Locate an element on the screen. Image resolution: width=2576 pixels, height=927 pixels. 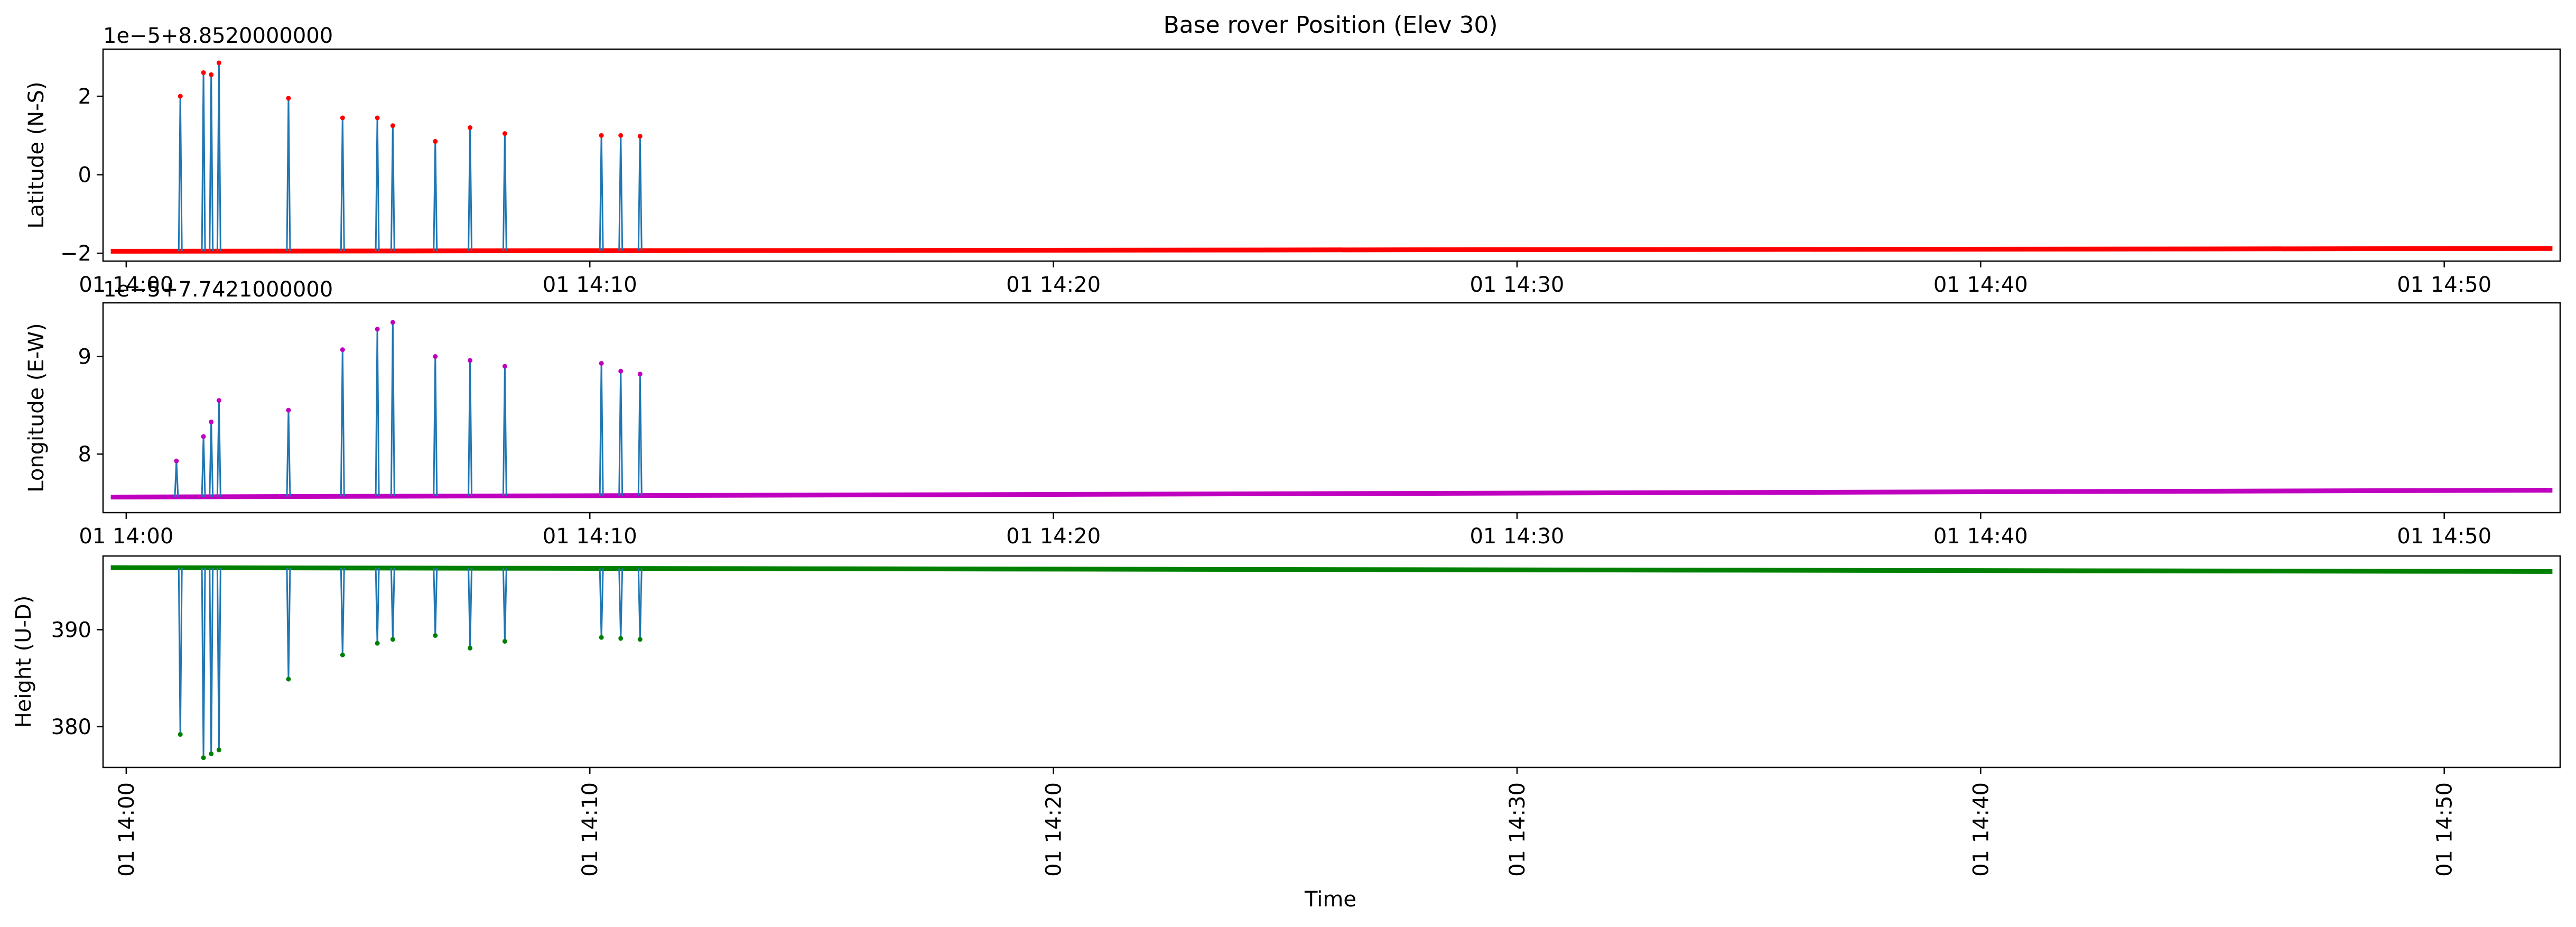
y-tick-label: 380 is located at coordinates (71, 727).